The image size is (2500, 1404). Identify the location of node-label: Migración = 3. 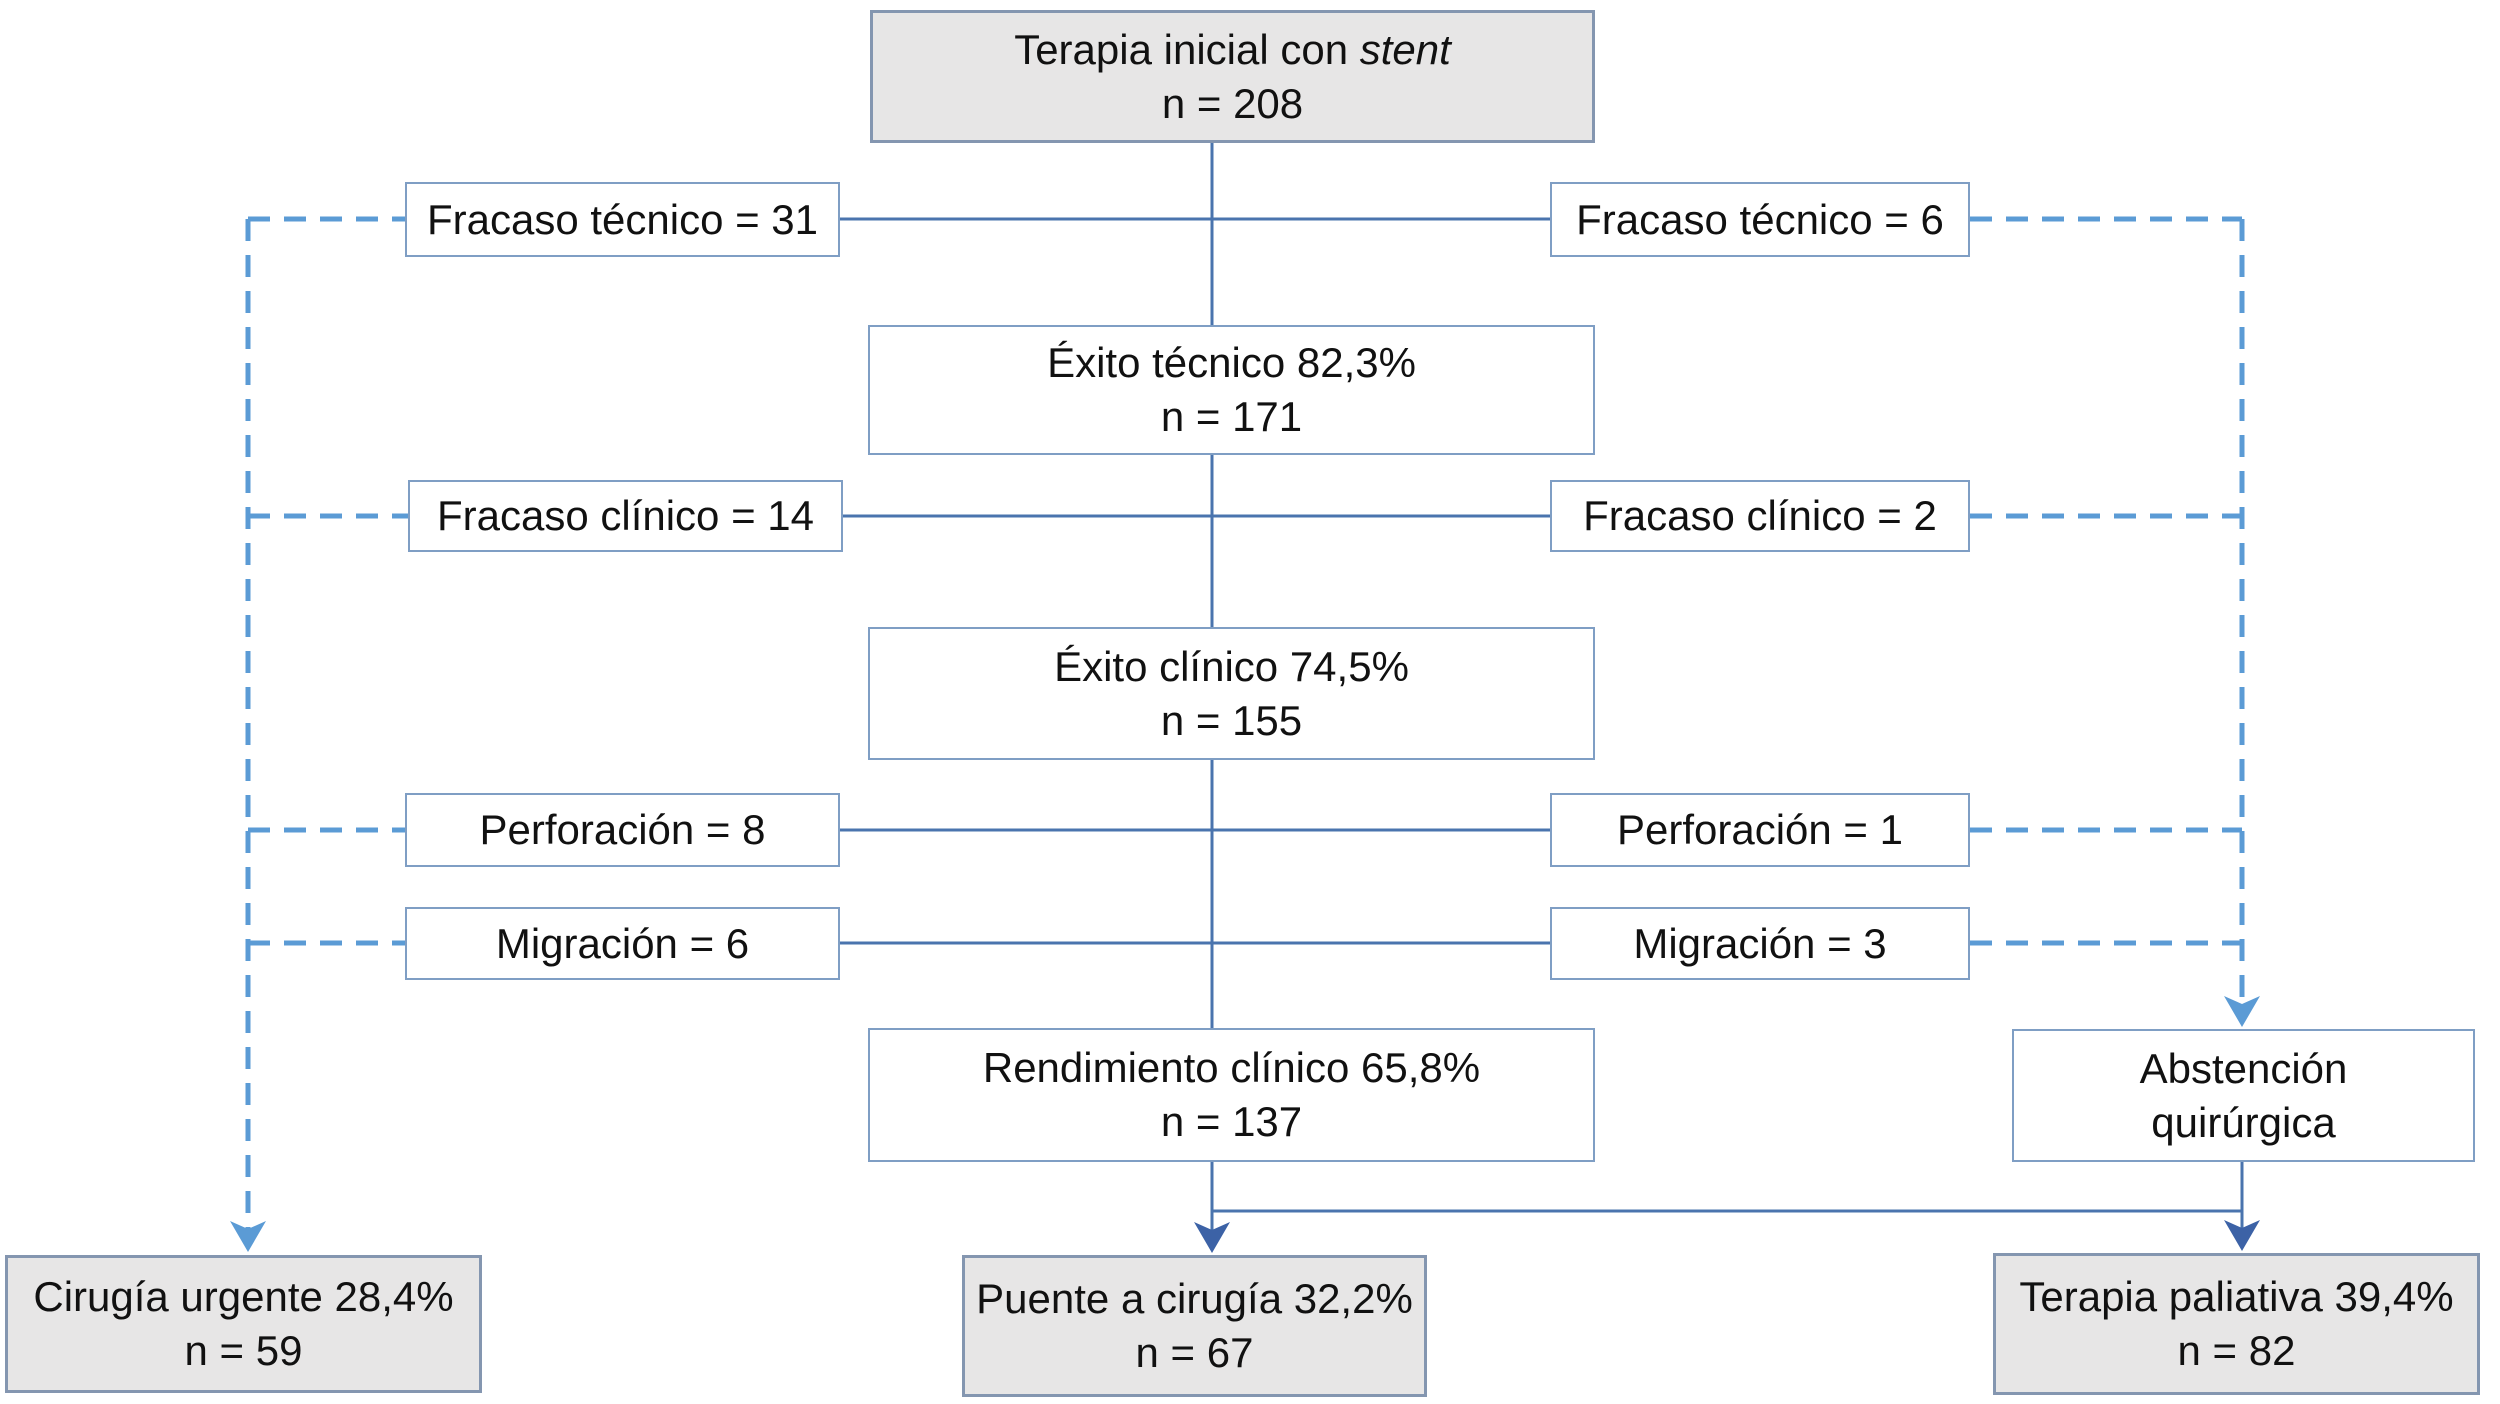
(1760, 943).